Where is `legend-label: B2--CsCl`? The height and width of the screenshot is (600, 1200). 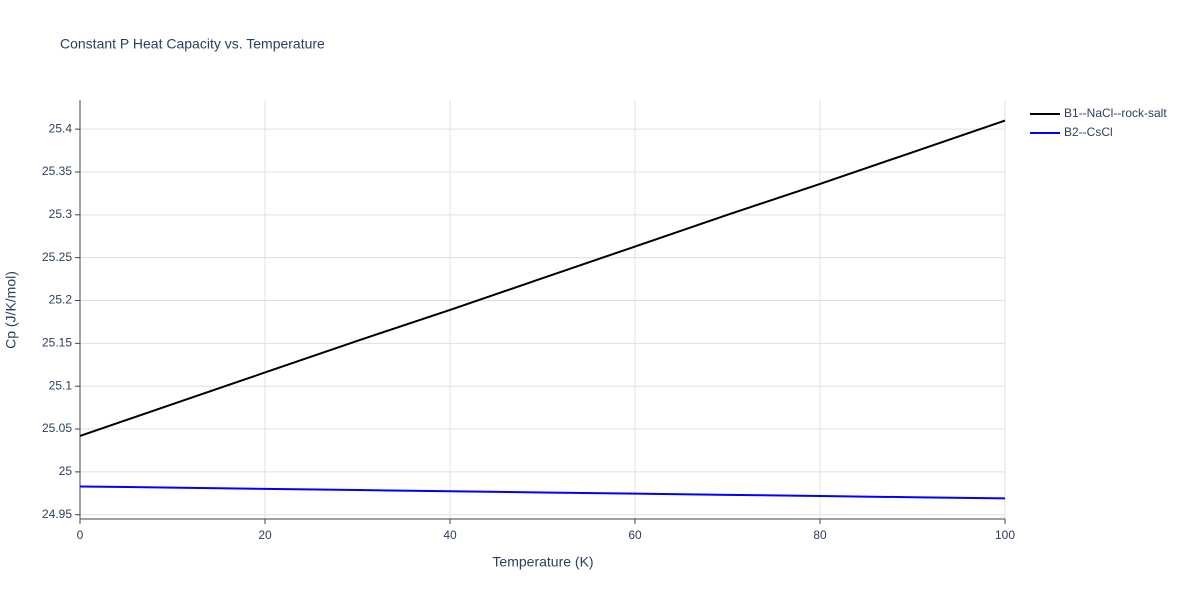 legend-label: B2--CsCl is located at coordinates (1088, 132).